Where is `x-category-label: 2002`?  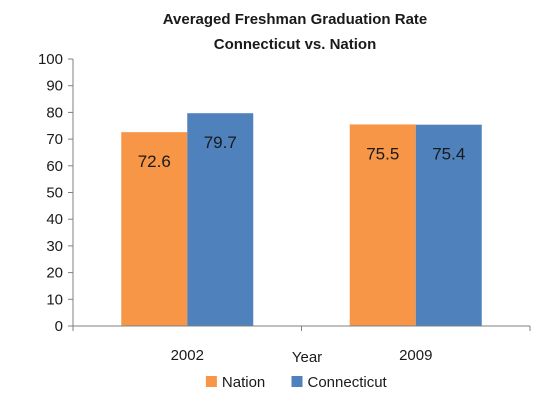
x-category-label: 2002 is located at coordinates (187, 355).